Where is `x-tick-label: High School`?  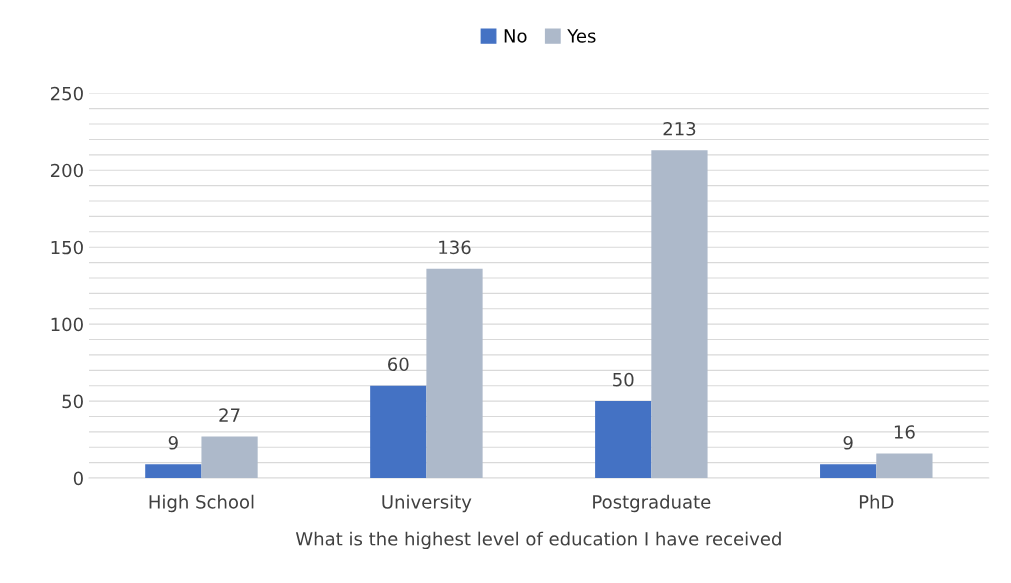
x-tick-label: High School is located at coordinates (201, 503).